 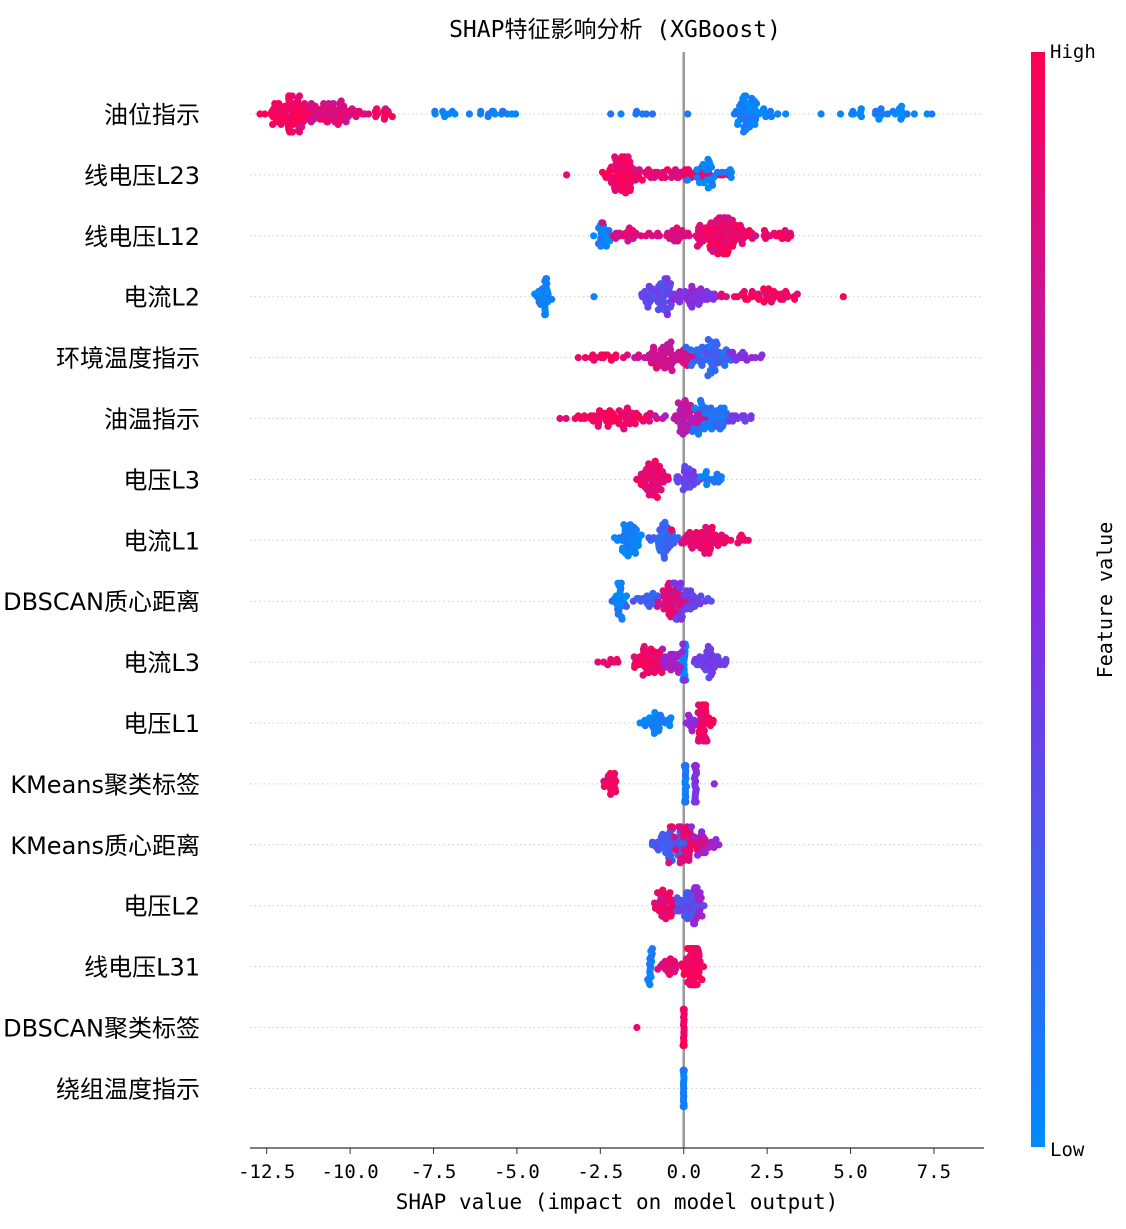 What do you see at coordinates (161, 724) in the screenshot?
I see `feature-label: 电压L1` at bounding box center [161, 724].